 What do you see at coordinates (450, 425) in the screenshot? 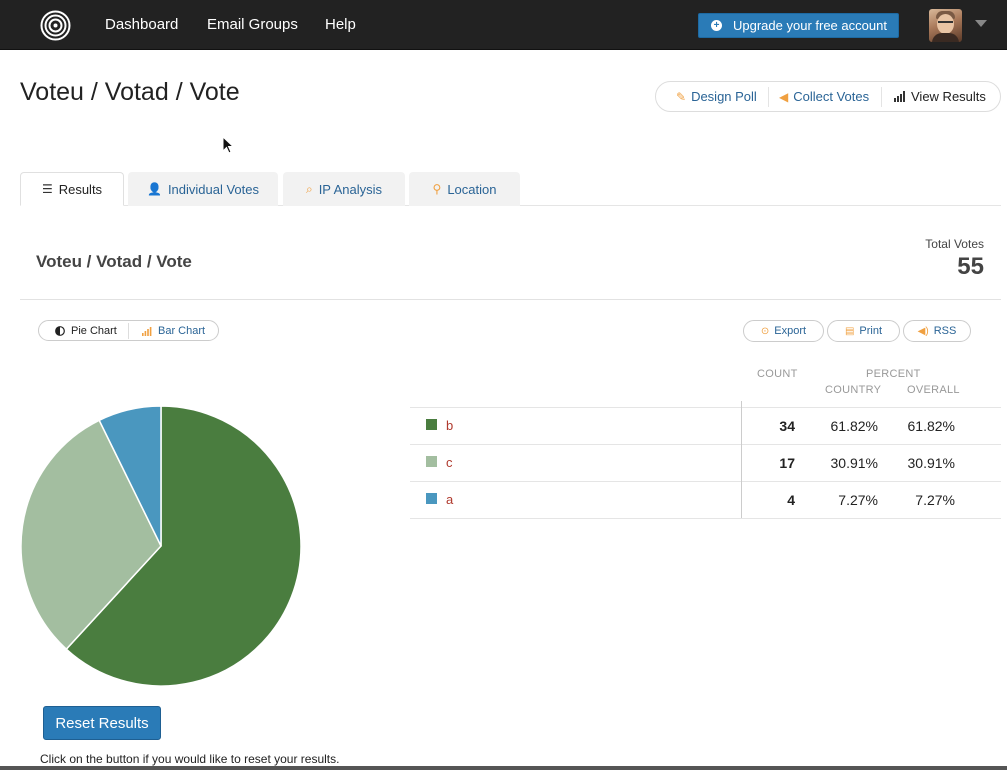
I see `option-label: b` at bounding box center [450, 425].